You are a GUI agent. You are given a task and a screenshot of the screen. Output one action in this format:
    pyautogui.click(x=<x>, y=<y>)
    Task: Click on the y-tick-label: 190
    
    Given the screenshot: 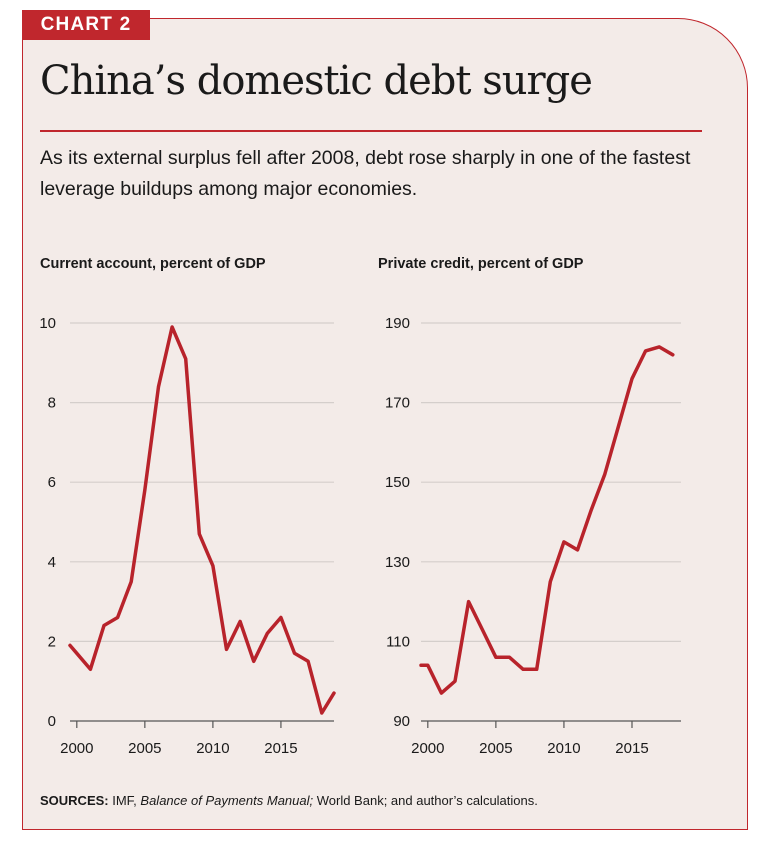 What is the action you would take?
    pyautogui.click(x=397, y=323)
    